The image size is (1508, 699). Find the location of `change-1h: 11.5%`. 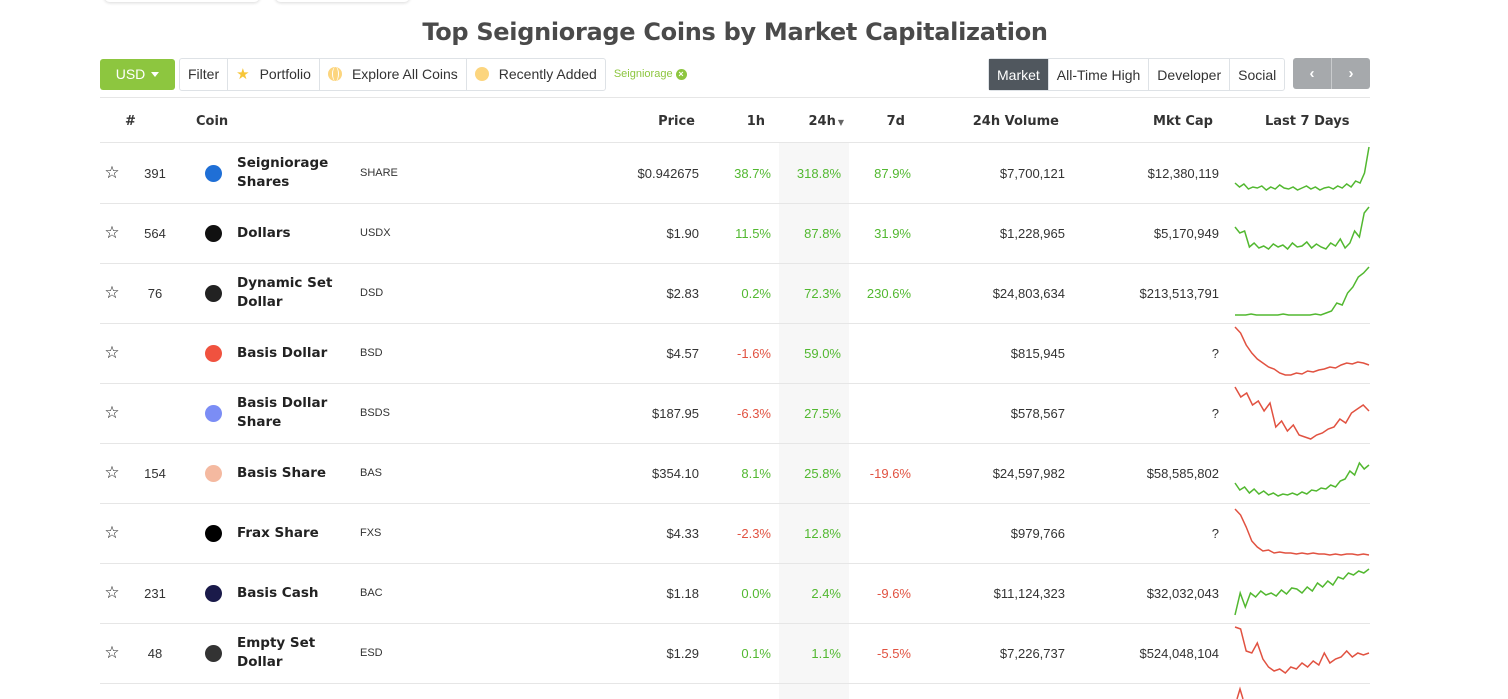

change-1h: 11.5% is located at coordinates (753, 233).